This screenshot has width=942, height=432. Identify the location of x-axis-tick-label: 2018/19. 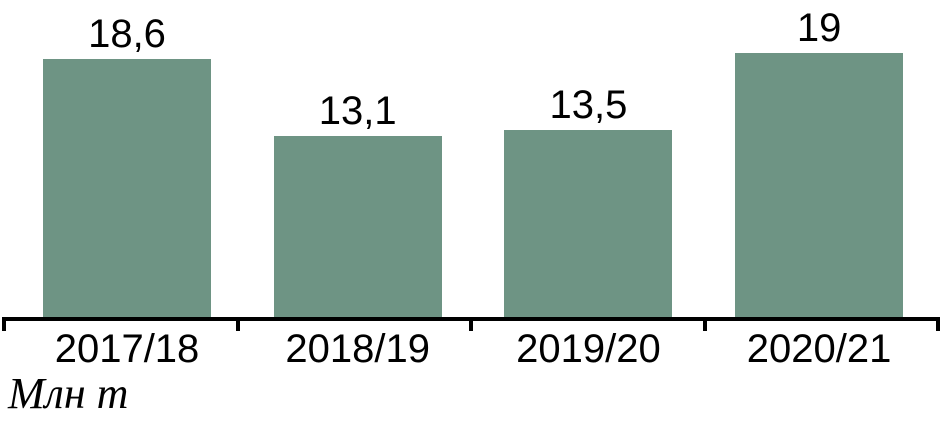
(357, 349).